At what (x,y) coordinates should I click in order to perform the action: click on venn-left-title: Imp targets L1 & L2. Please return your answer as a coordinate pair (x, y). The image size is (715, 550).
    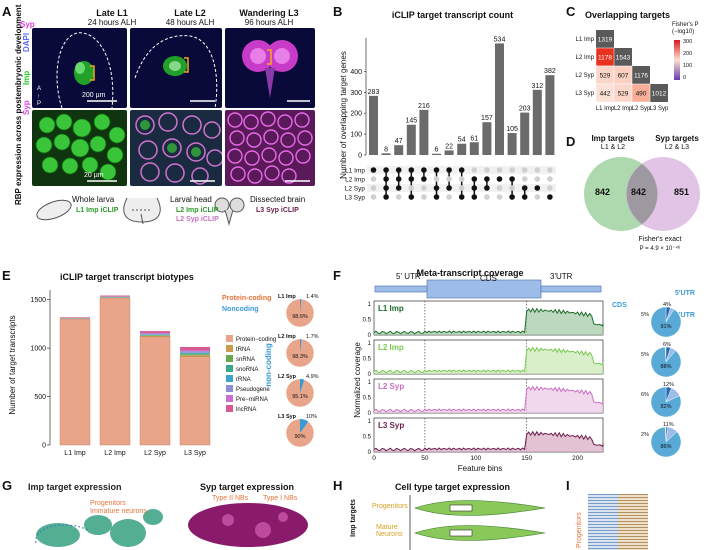
    Looking at the image, I should click on (613, 142).